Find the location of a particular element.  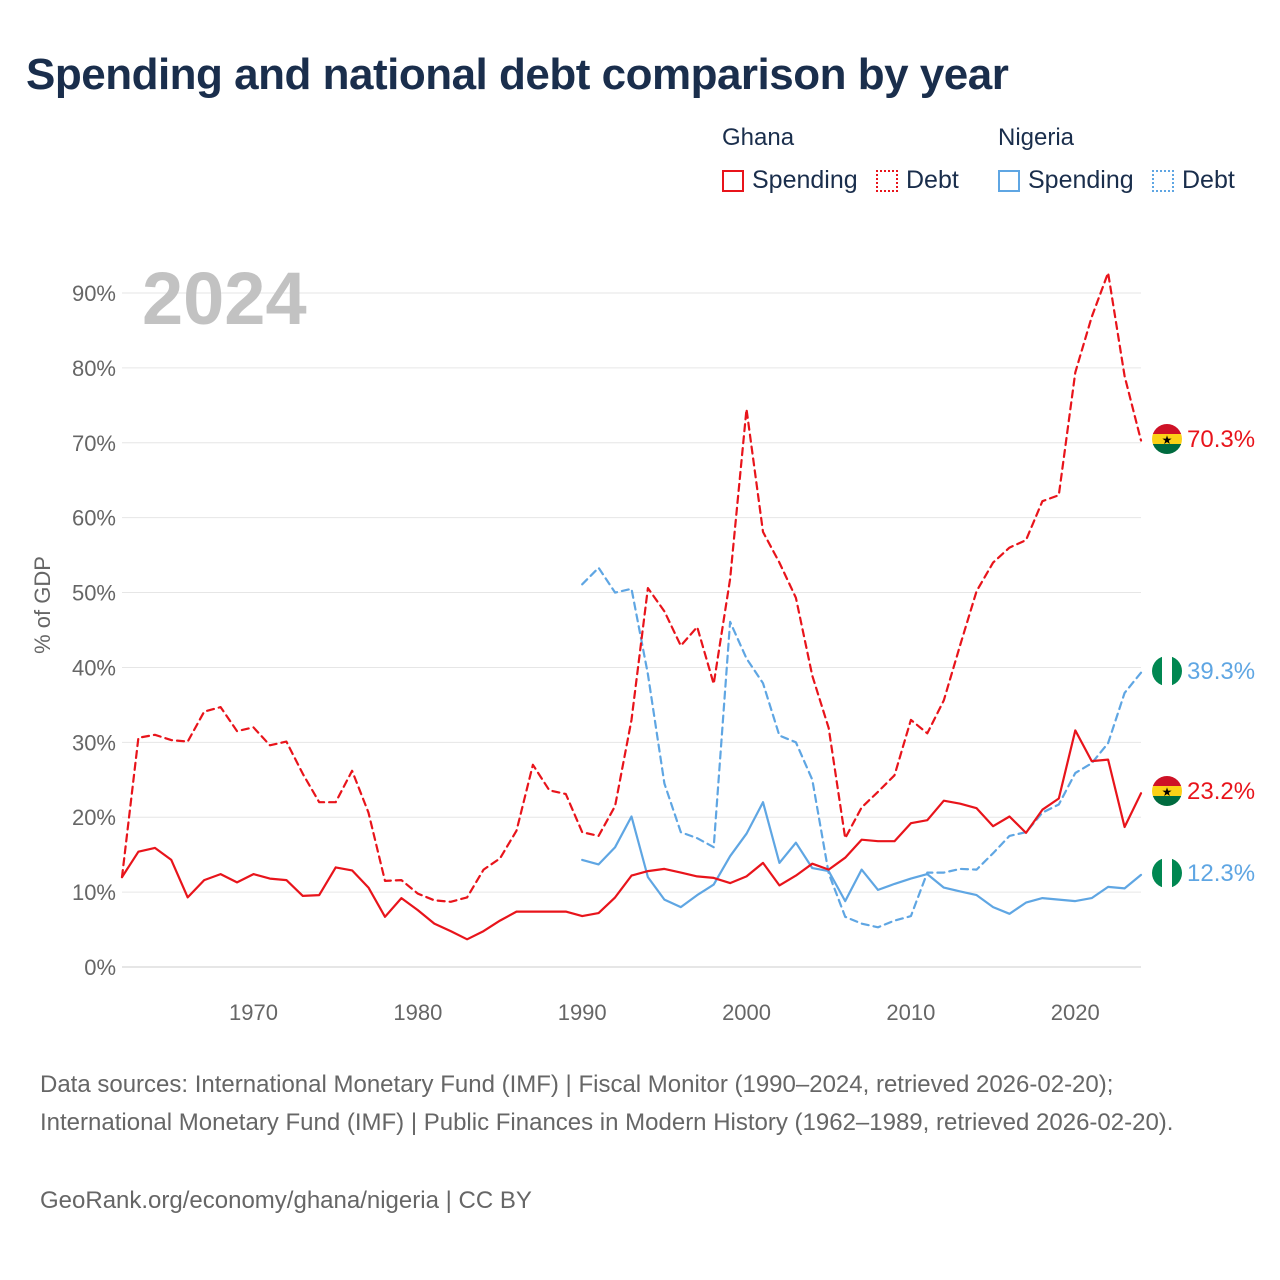

series-line-ghana-spending is located at coordinates (631, 835).